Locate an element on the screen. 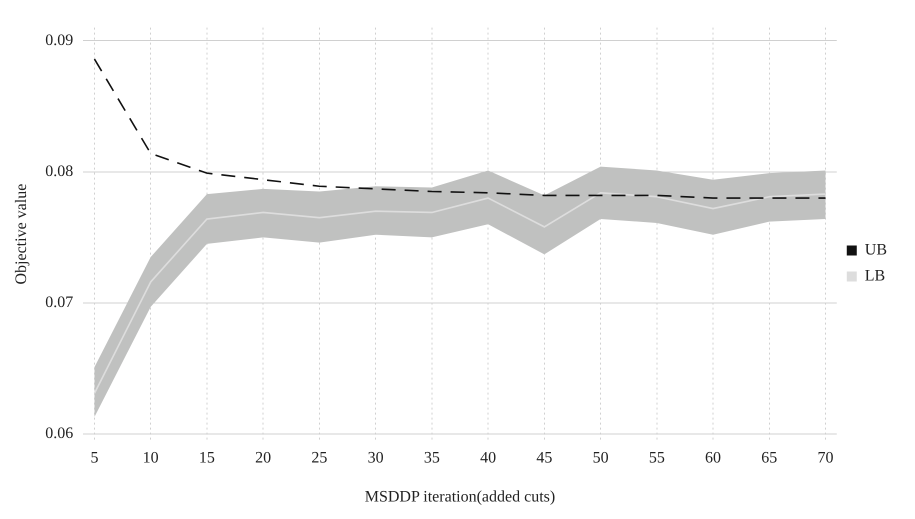 The height and width of the screenshot is (519, 915). y-axis-title: Objective value is located at coordinates (21, 234).